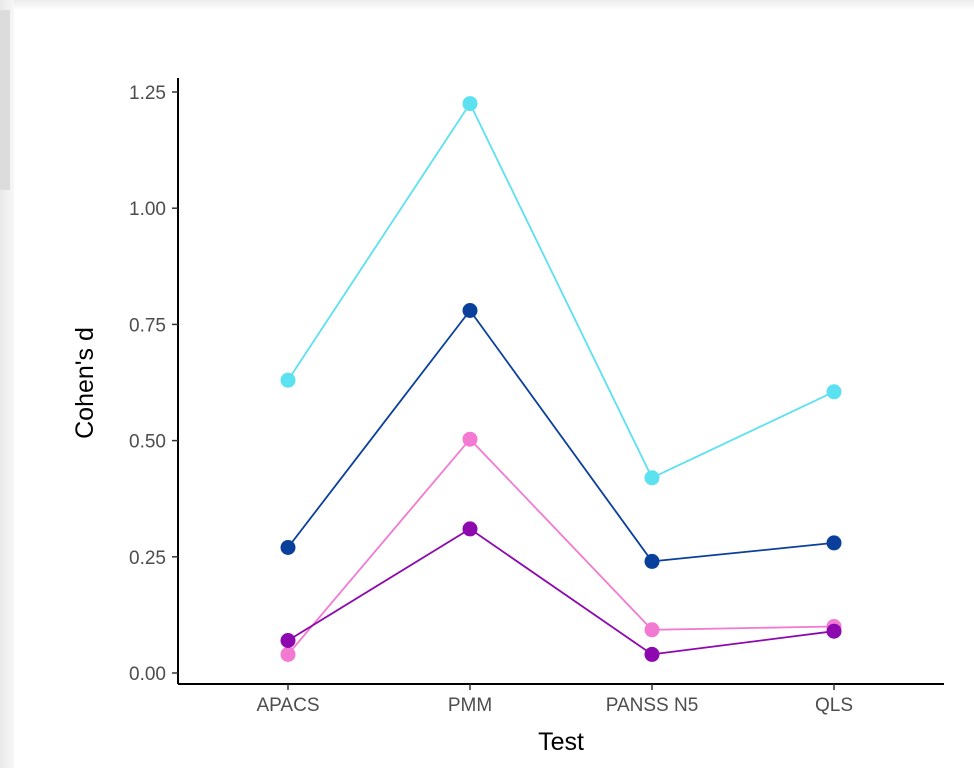 This screenshot has width=974, height=768. What do you see at coordinates (147, 558) in the screenshot?
I see `y-tick-label: 0.25` at bounding box center [147, 558].